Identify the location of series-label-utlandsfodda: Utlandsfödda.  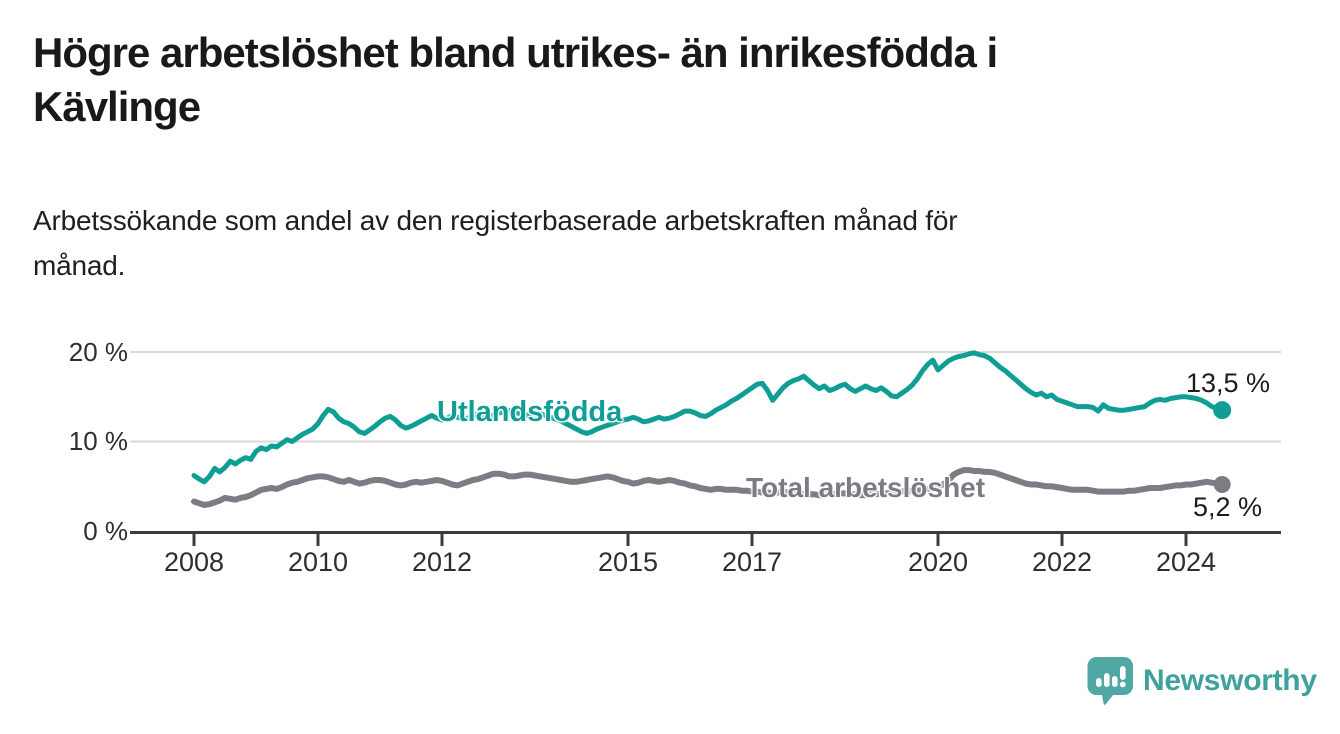
(530, 412).